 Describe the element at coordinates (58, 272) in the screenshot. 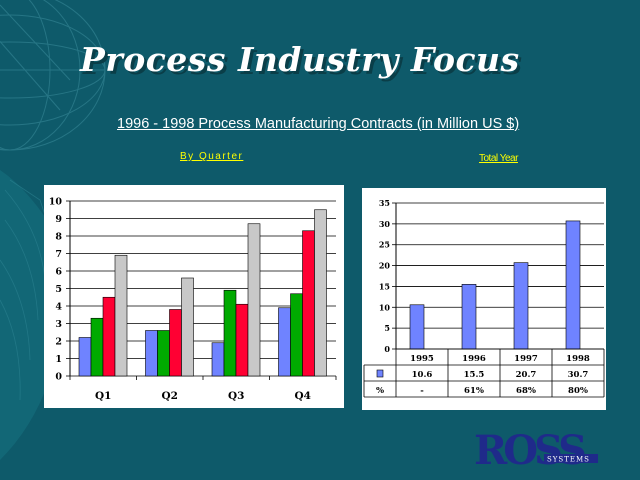

I see `y-tick-label: 6` at that location.